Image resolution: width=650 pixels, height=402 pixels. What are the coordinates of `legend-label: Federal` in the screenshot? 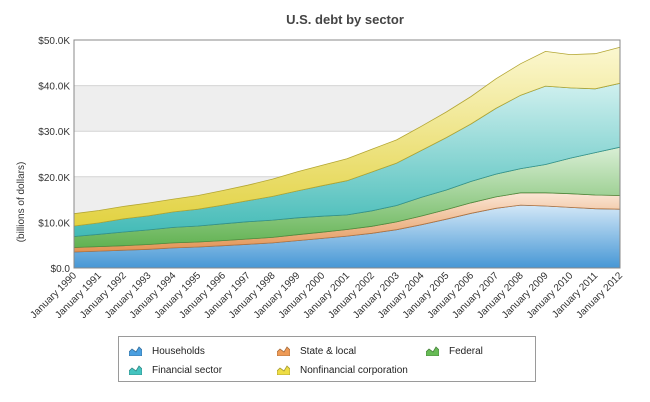 It's located at (466, 351).